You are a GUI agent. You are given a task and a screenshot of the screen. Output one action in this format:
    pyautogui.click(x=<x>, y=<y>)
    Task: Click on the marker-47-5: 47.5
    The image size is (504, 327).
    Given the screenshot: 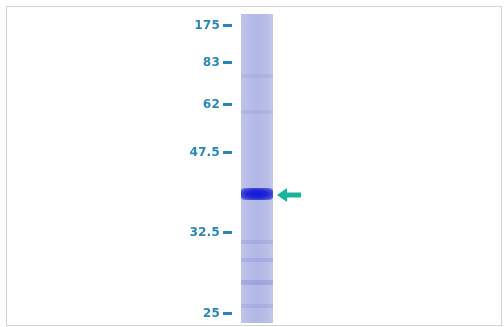 What is the action you would take?
    pyautogui.click(x=211, y=152)
    